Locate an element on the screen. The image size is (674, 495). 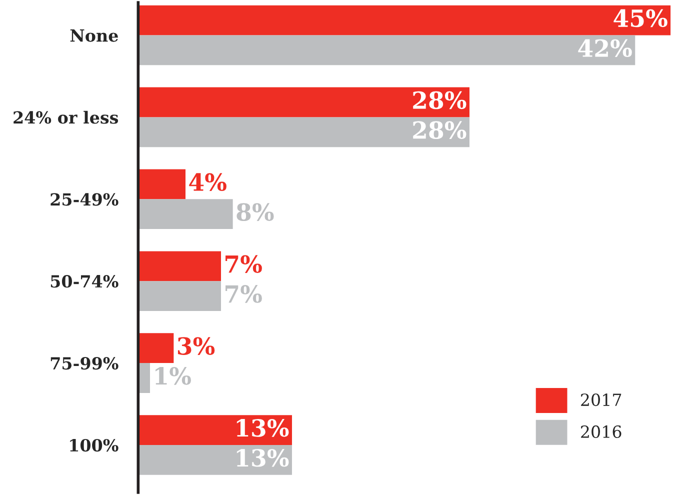
data-label: 8% is located at coordinates (255, 212).